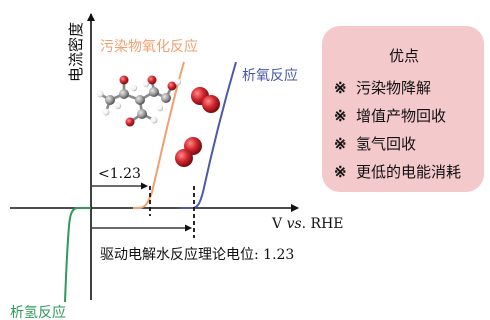 The width and height of the screenshot is (490, 320). Describe the element at coordinates (408, 172) in the screenshot. I see `advantage-item: 更低的电能消耗` at that location.